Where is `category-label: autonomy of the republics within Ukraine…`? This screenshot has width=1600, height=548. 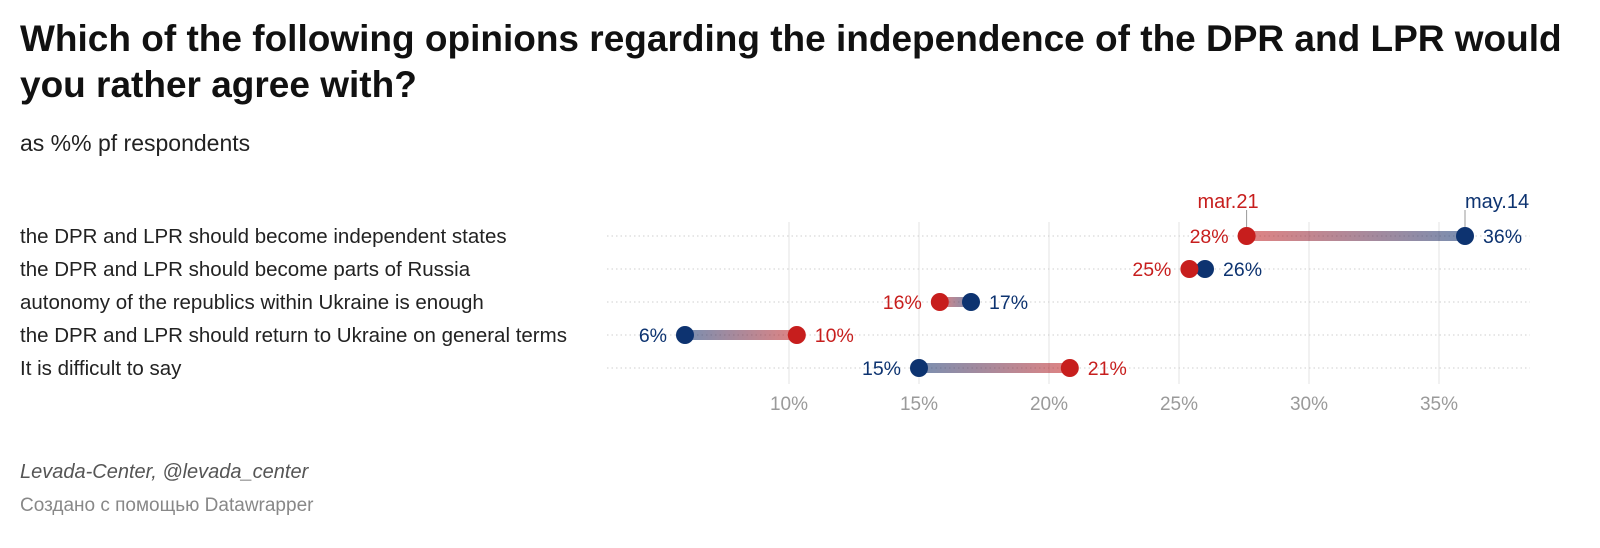
category-label: autonomy of the republics within Ukraine… is located at coordinates (252, 302).